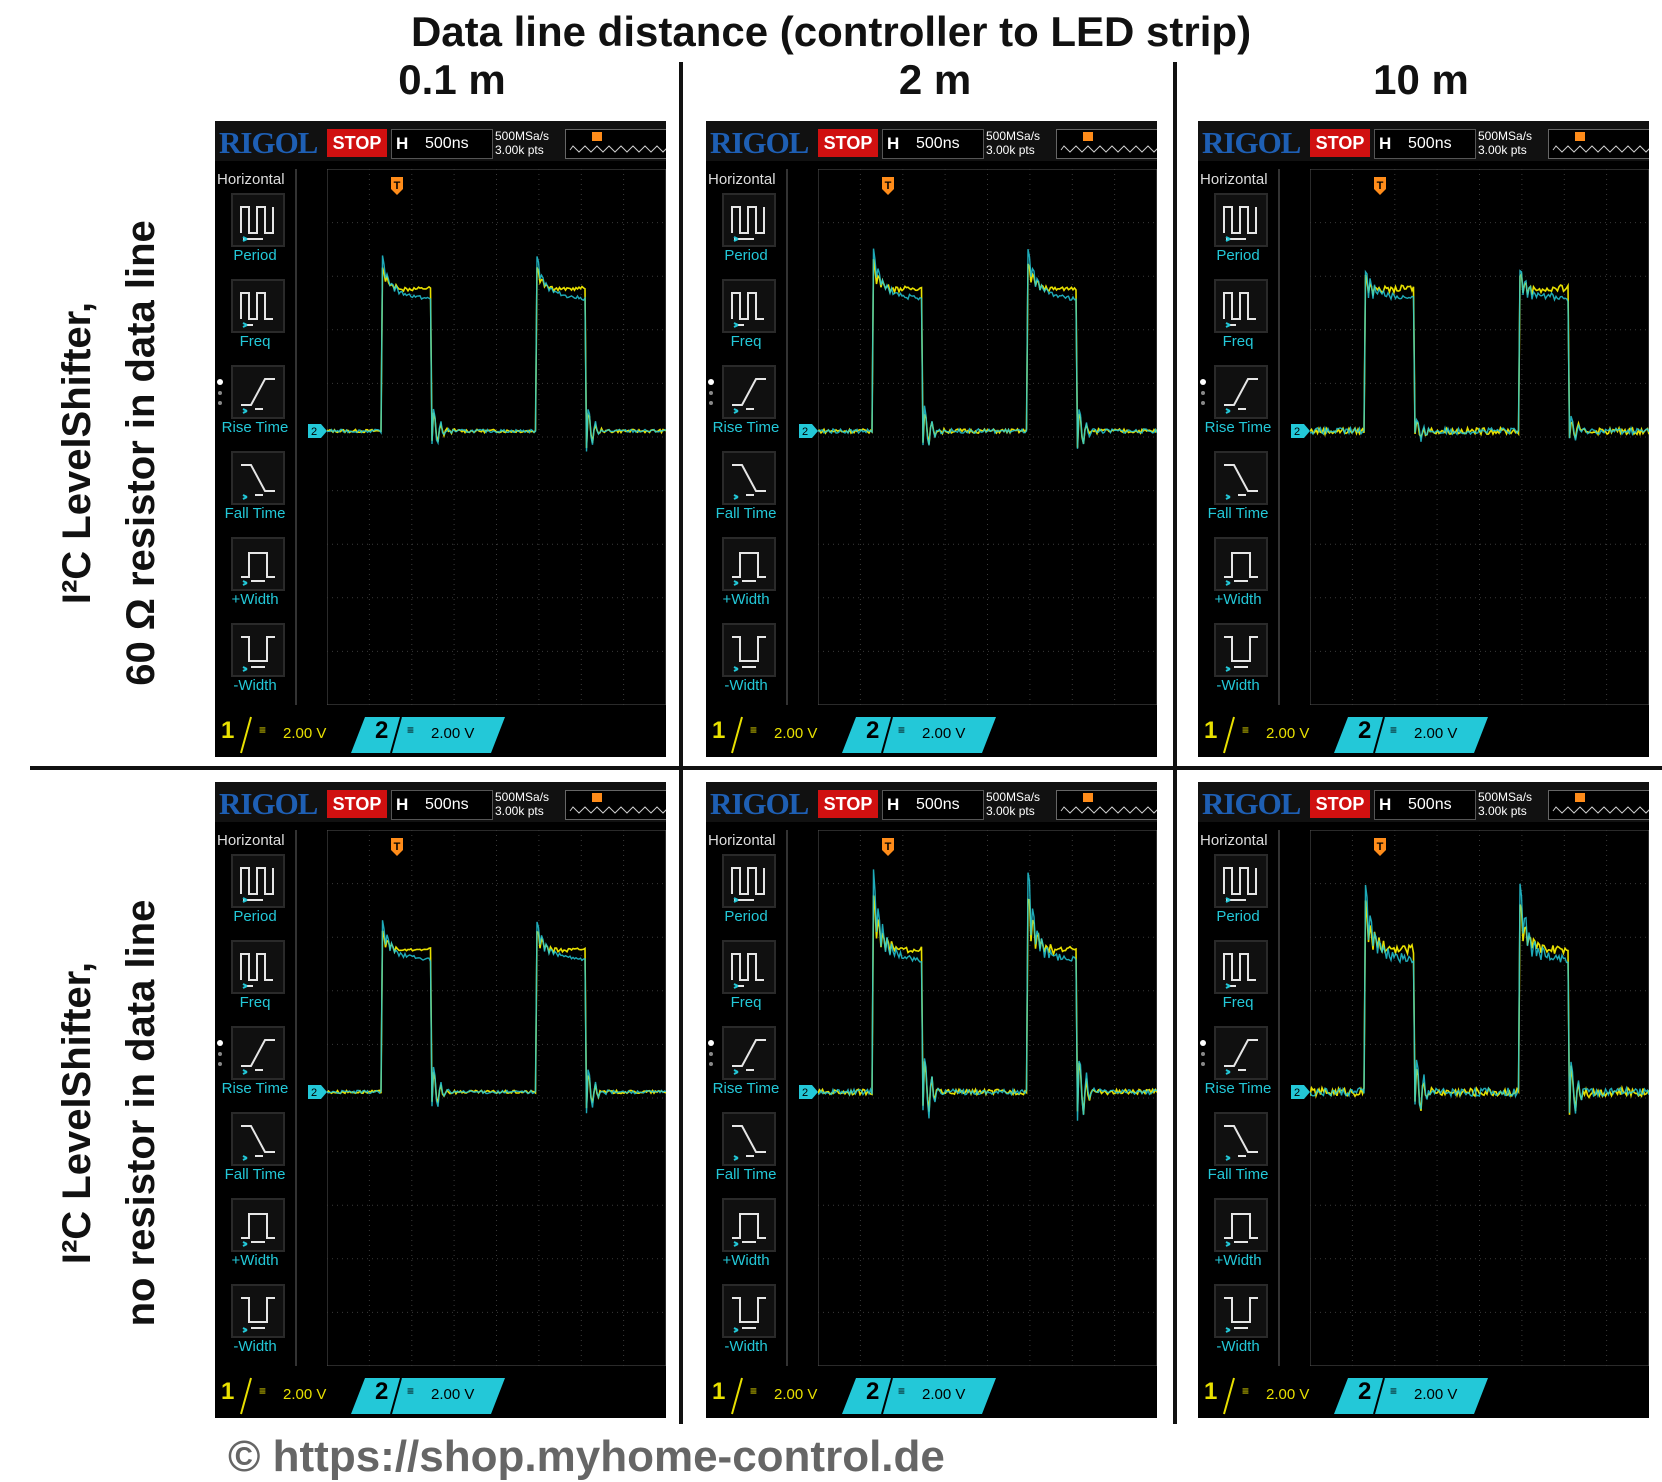 The height and width of the screenshot is (1482, 1662). What do you see at coordinates (1300, 431) in the screenshot?
I see `channel-2-ground-marker-icon: 2` at bounding box center [1300, 431].